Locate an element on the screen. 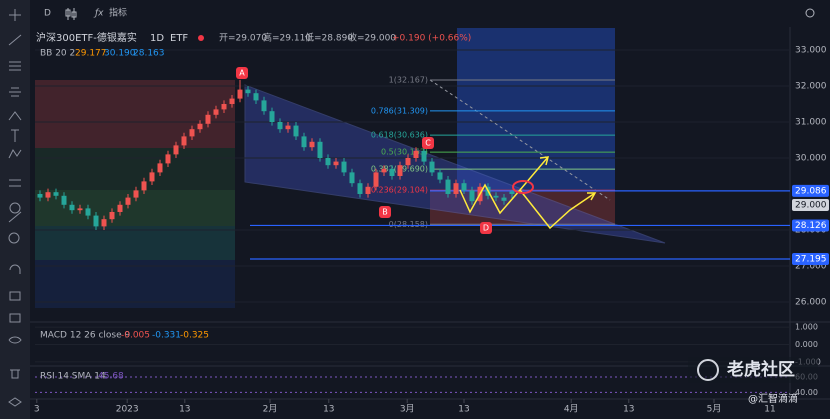 This screenshot has height=419, width=830. left-fib-zones is located at coordinates (135, 194).